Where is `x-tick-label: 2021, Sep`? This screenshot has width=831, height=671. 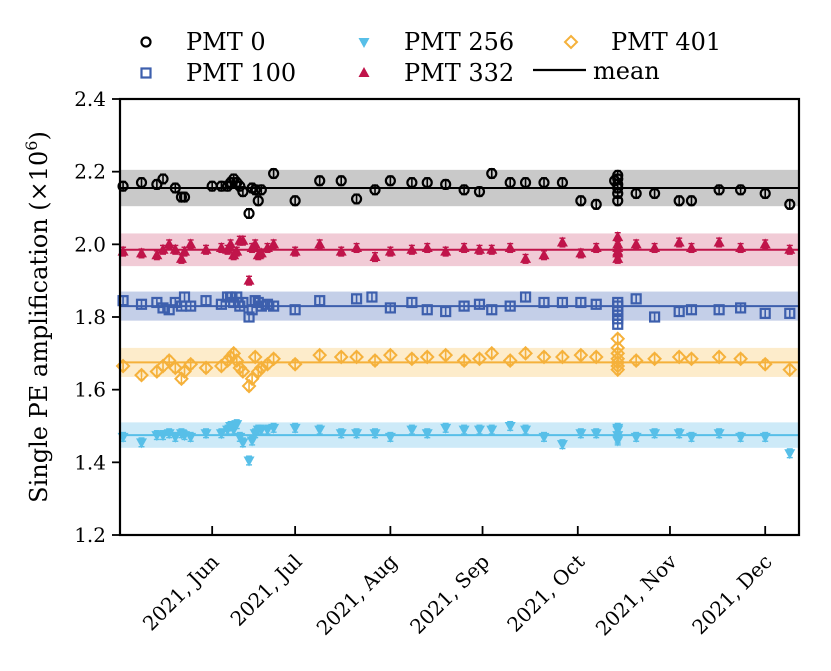
x-tick-label: 2021, Sep is located at coordinates (449, 594).